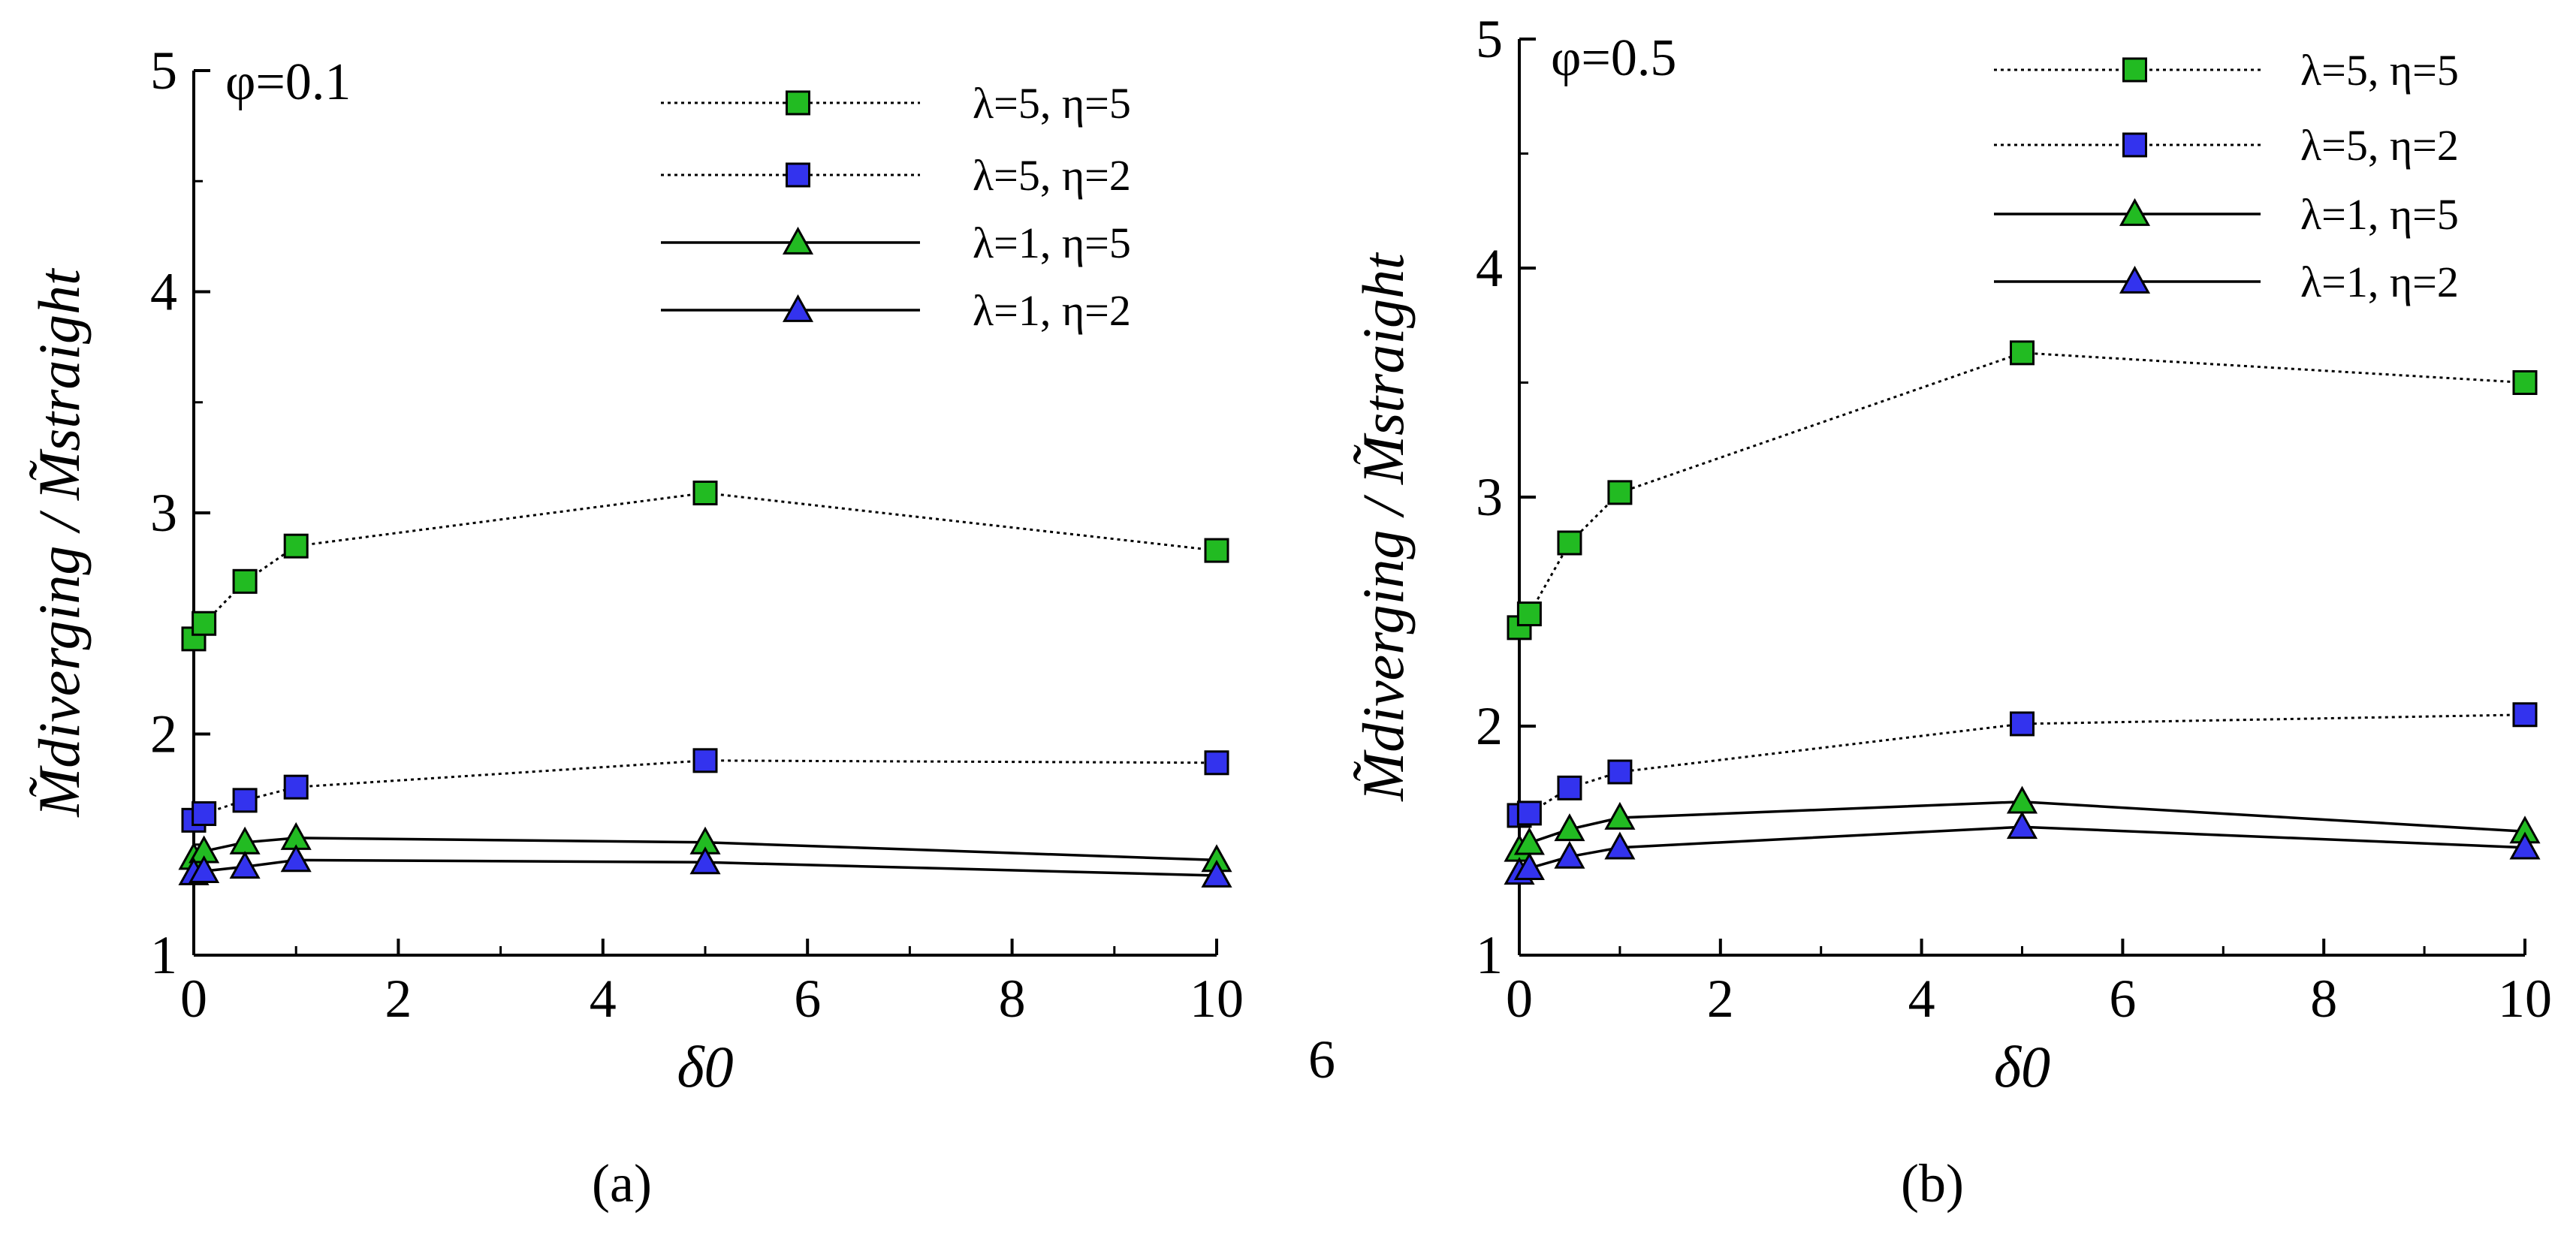 The image size is (2576, 1236). I want to click on phi-annotation: φ=0.5, so click(1613, 58).